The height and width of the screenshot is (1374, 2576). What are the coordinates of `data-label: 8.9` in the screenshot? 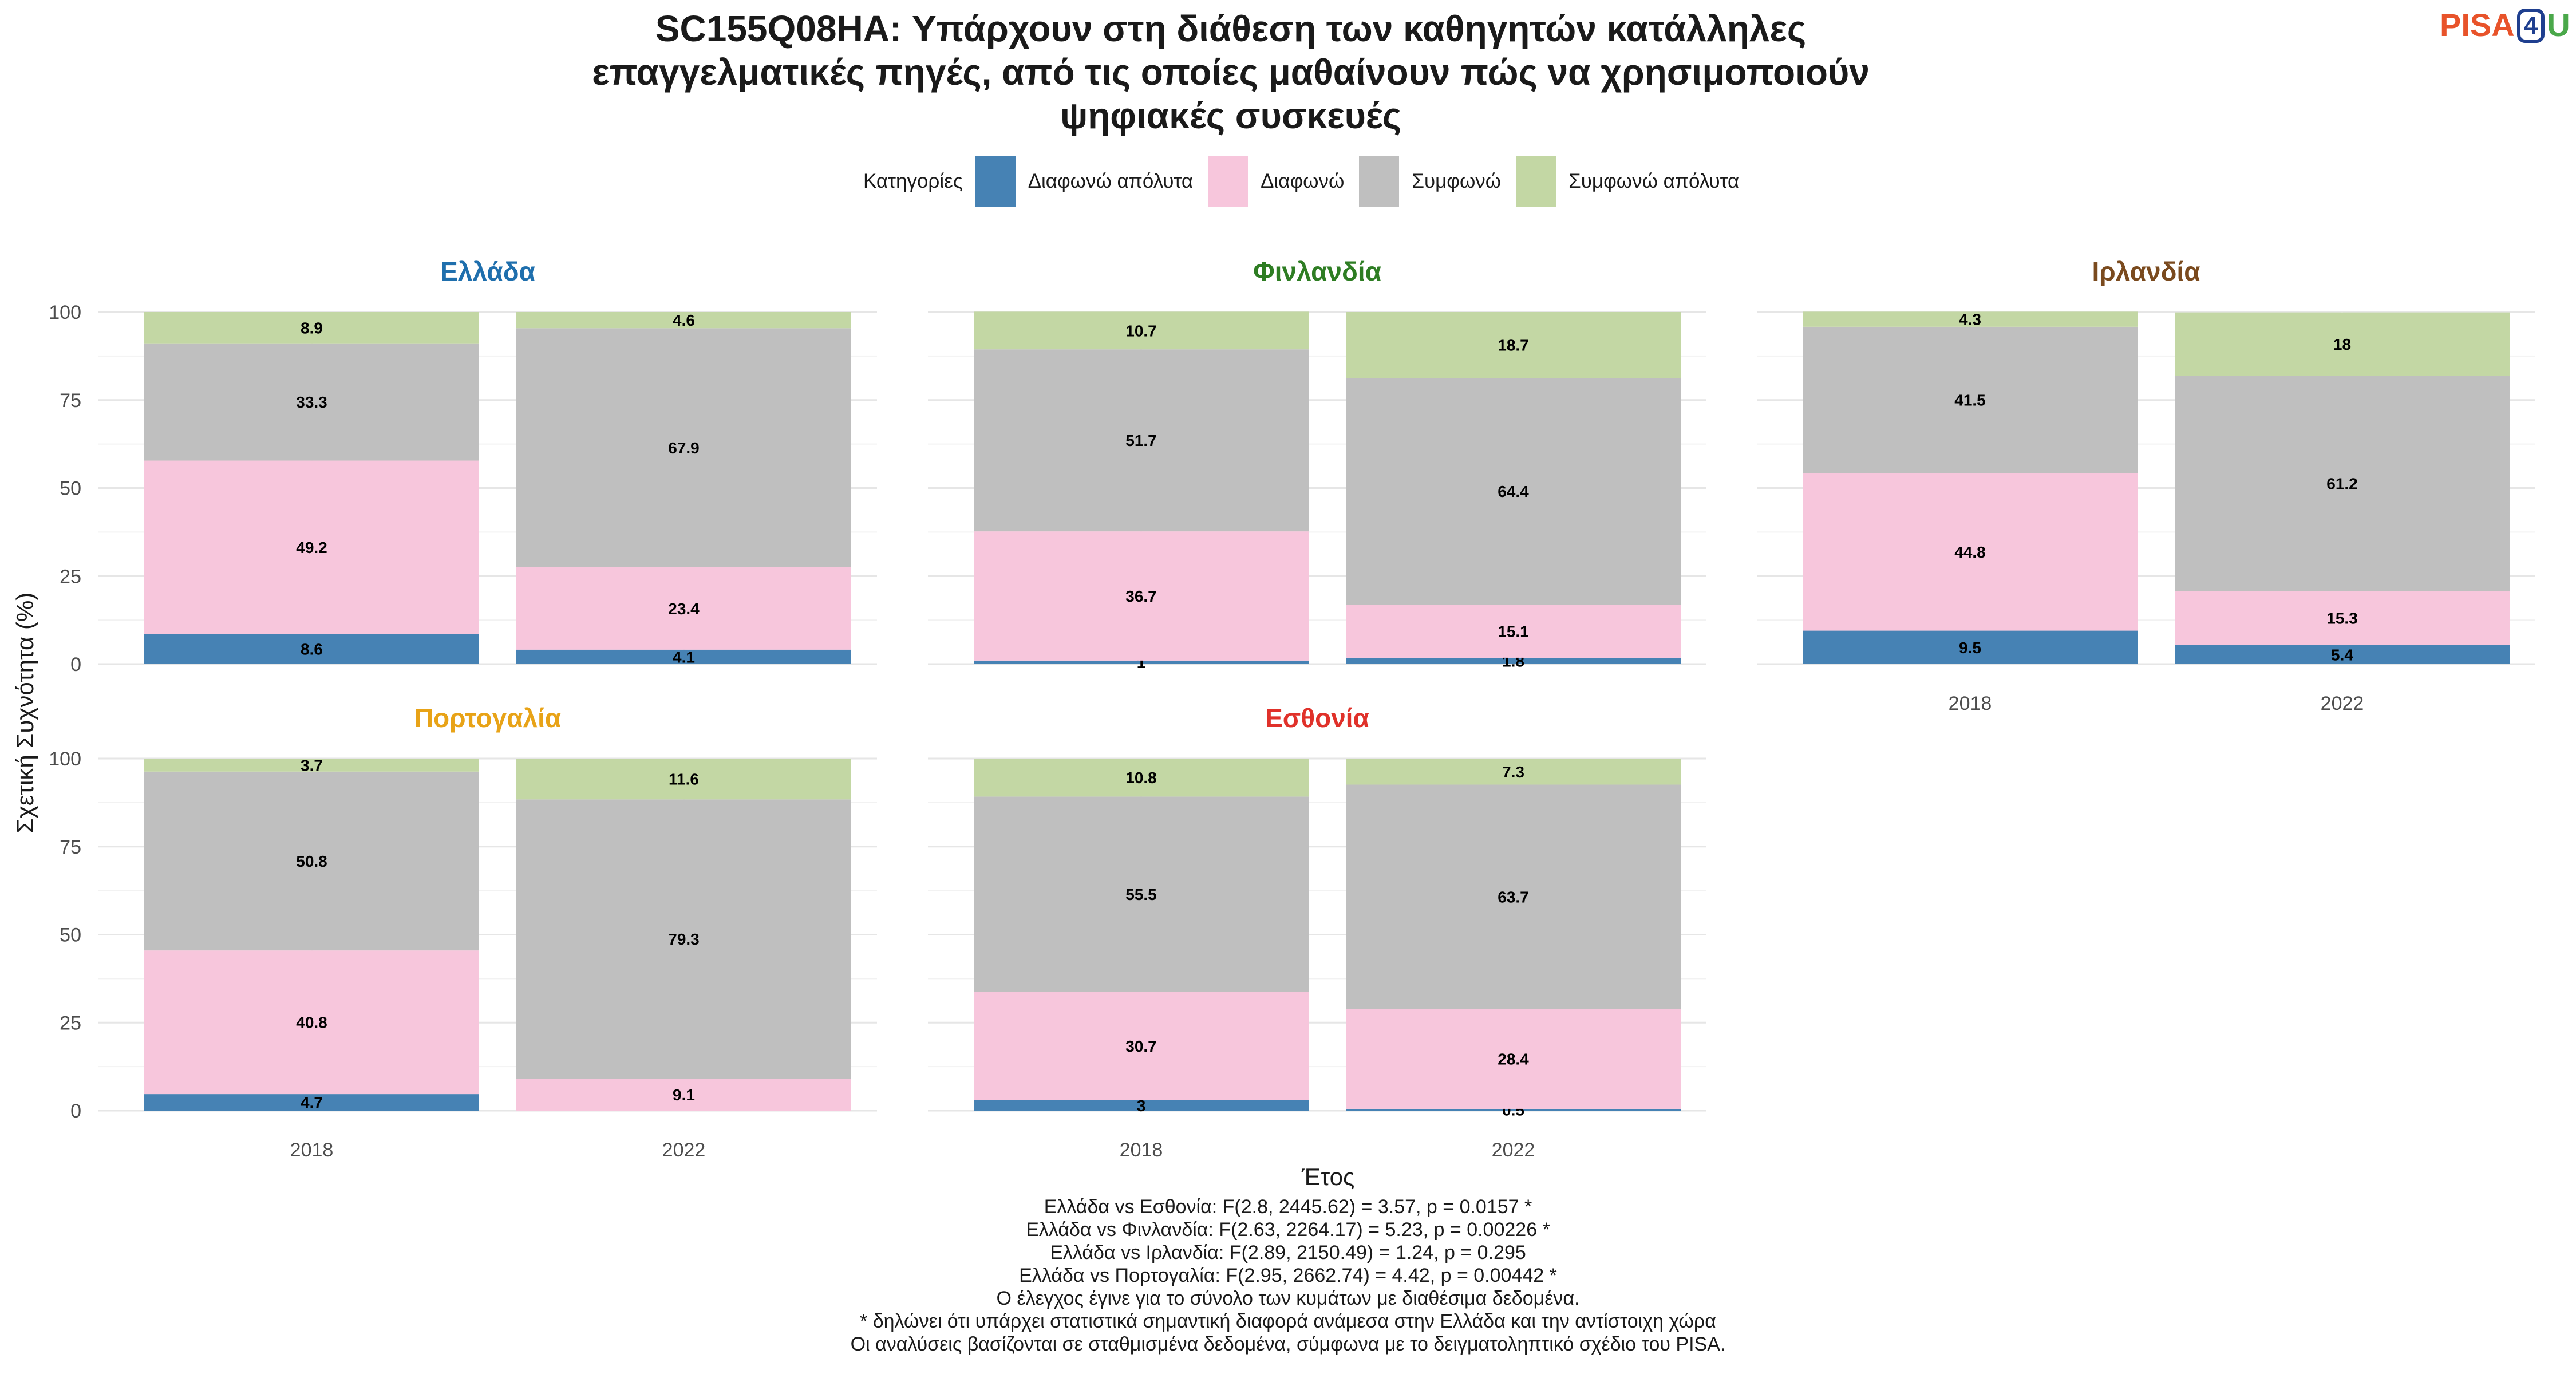 It's located at (312, 328).